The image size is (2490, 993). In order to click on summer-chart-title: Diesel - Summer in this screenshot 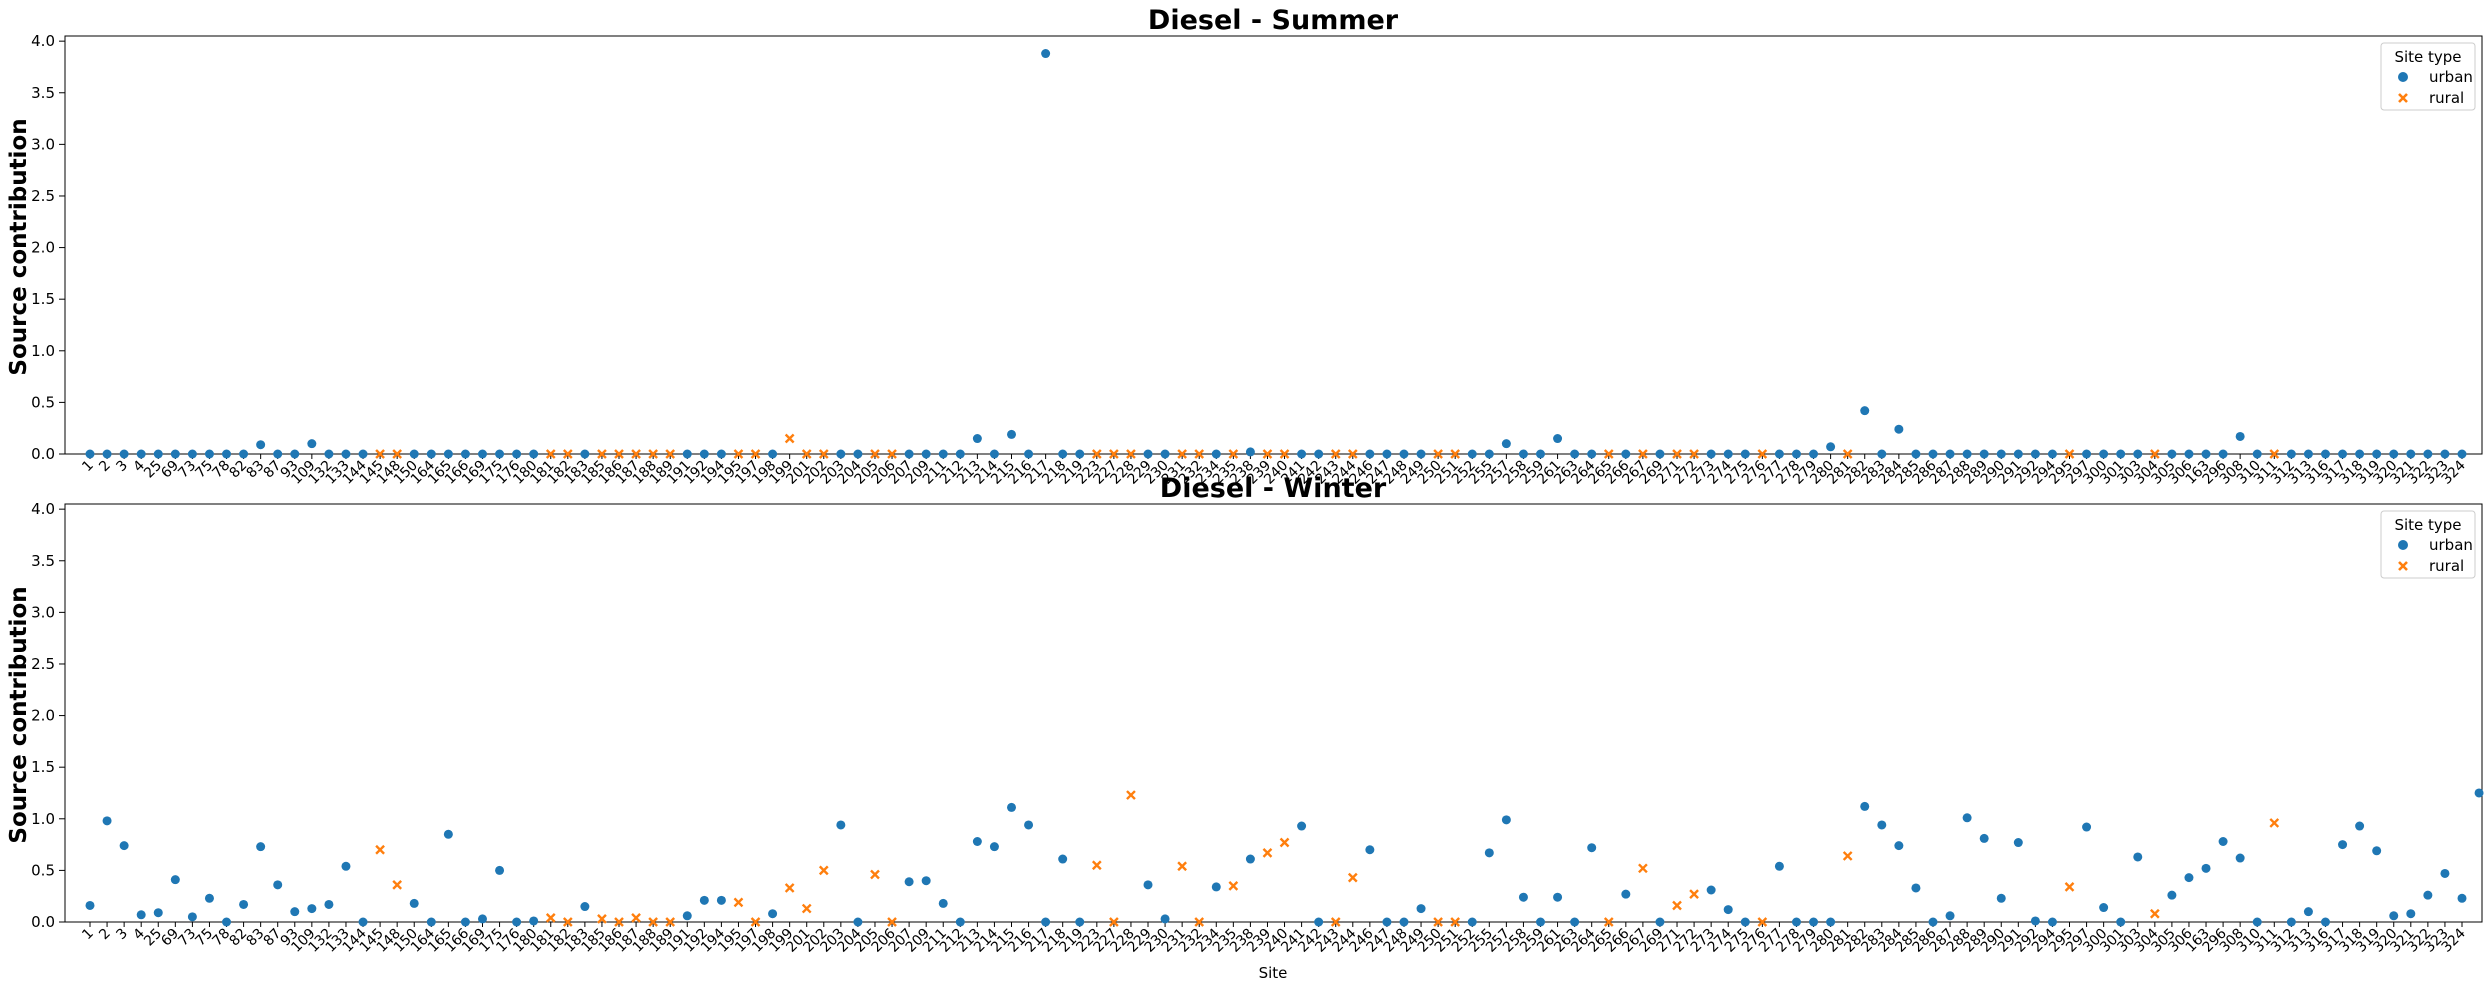, I will do `click(1273, 20)`.